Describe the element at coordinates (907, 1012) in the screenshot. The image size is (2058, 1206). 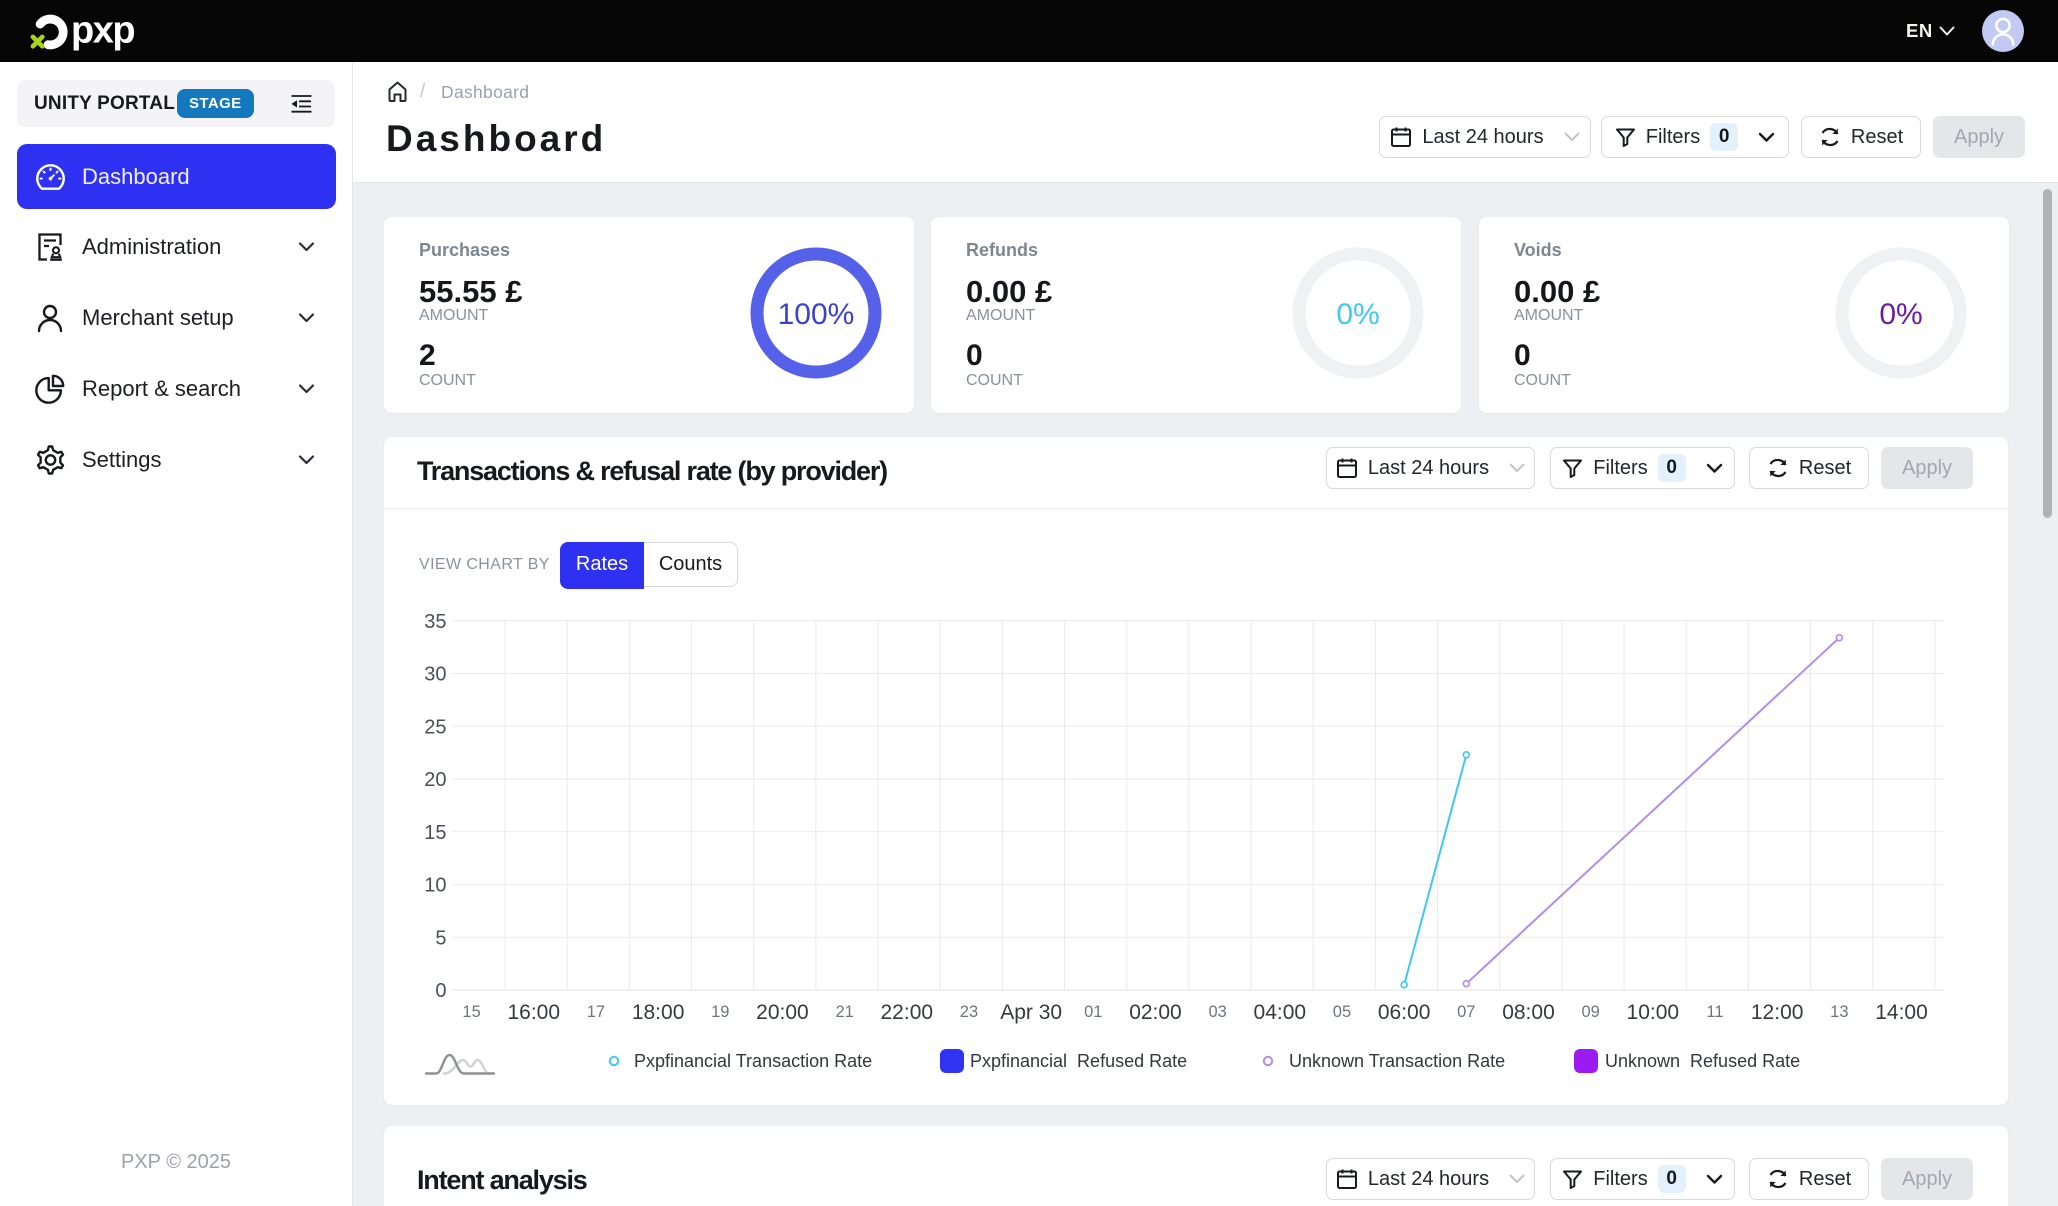
I see `svg-text: 22:00` at that location.